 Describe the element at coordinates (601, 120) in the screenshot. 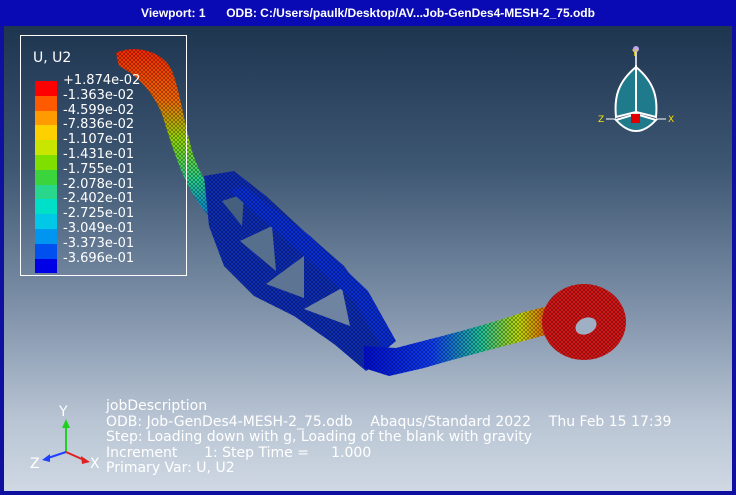

I see `cube-z-label: Z` at that location.